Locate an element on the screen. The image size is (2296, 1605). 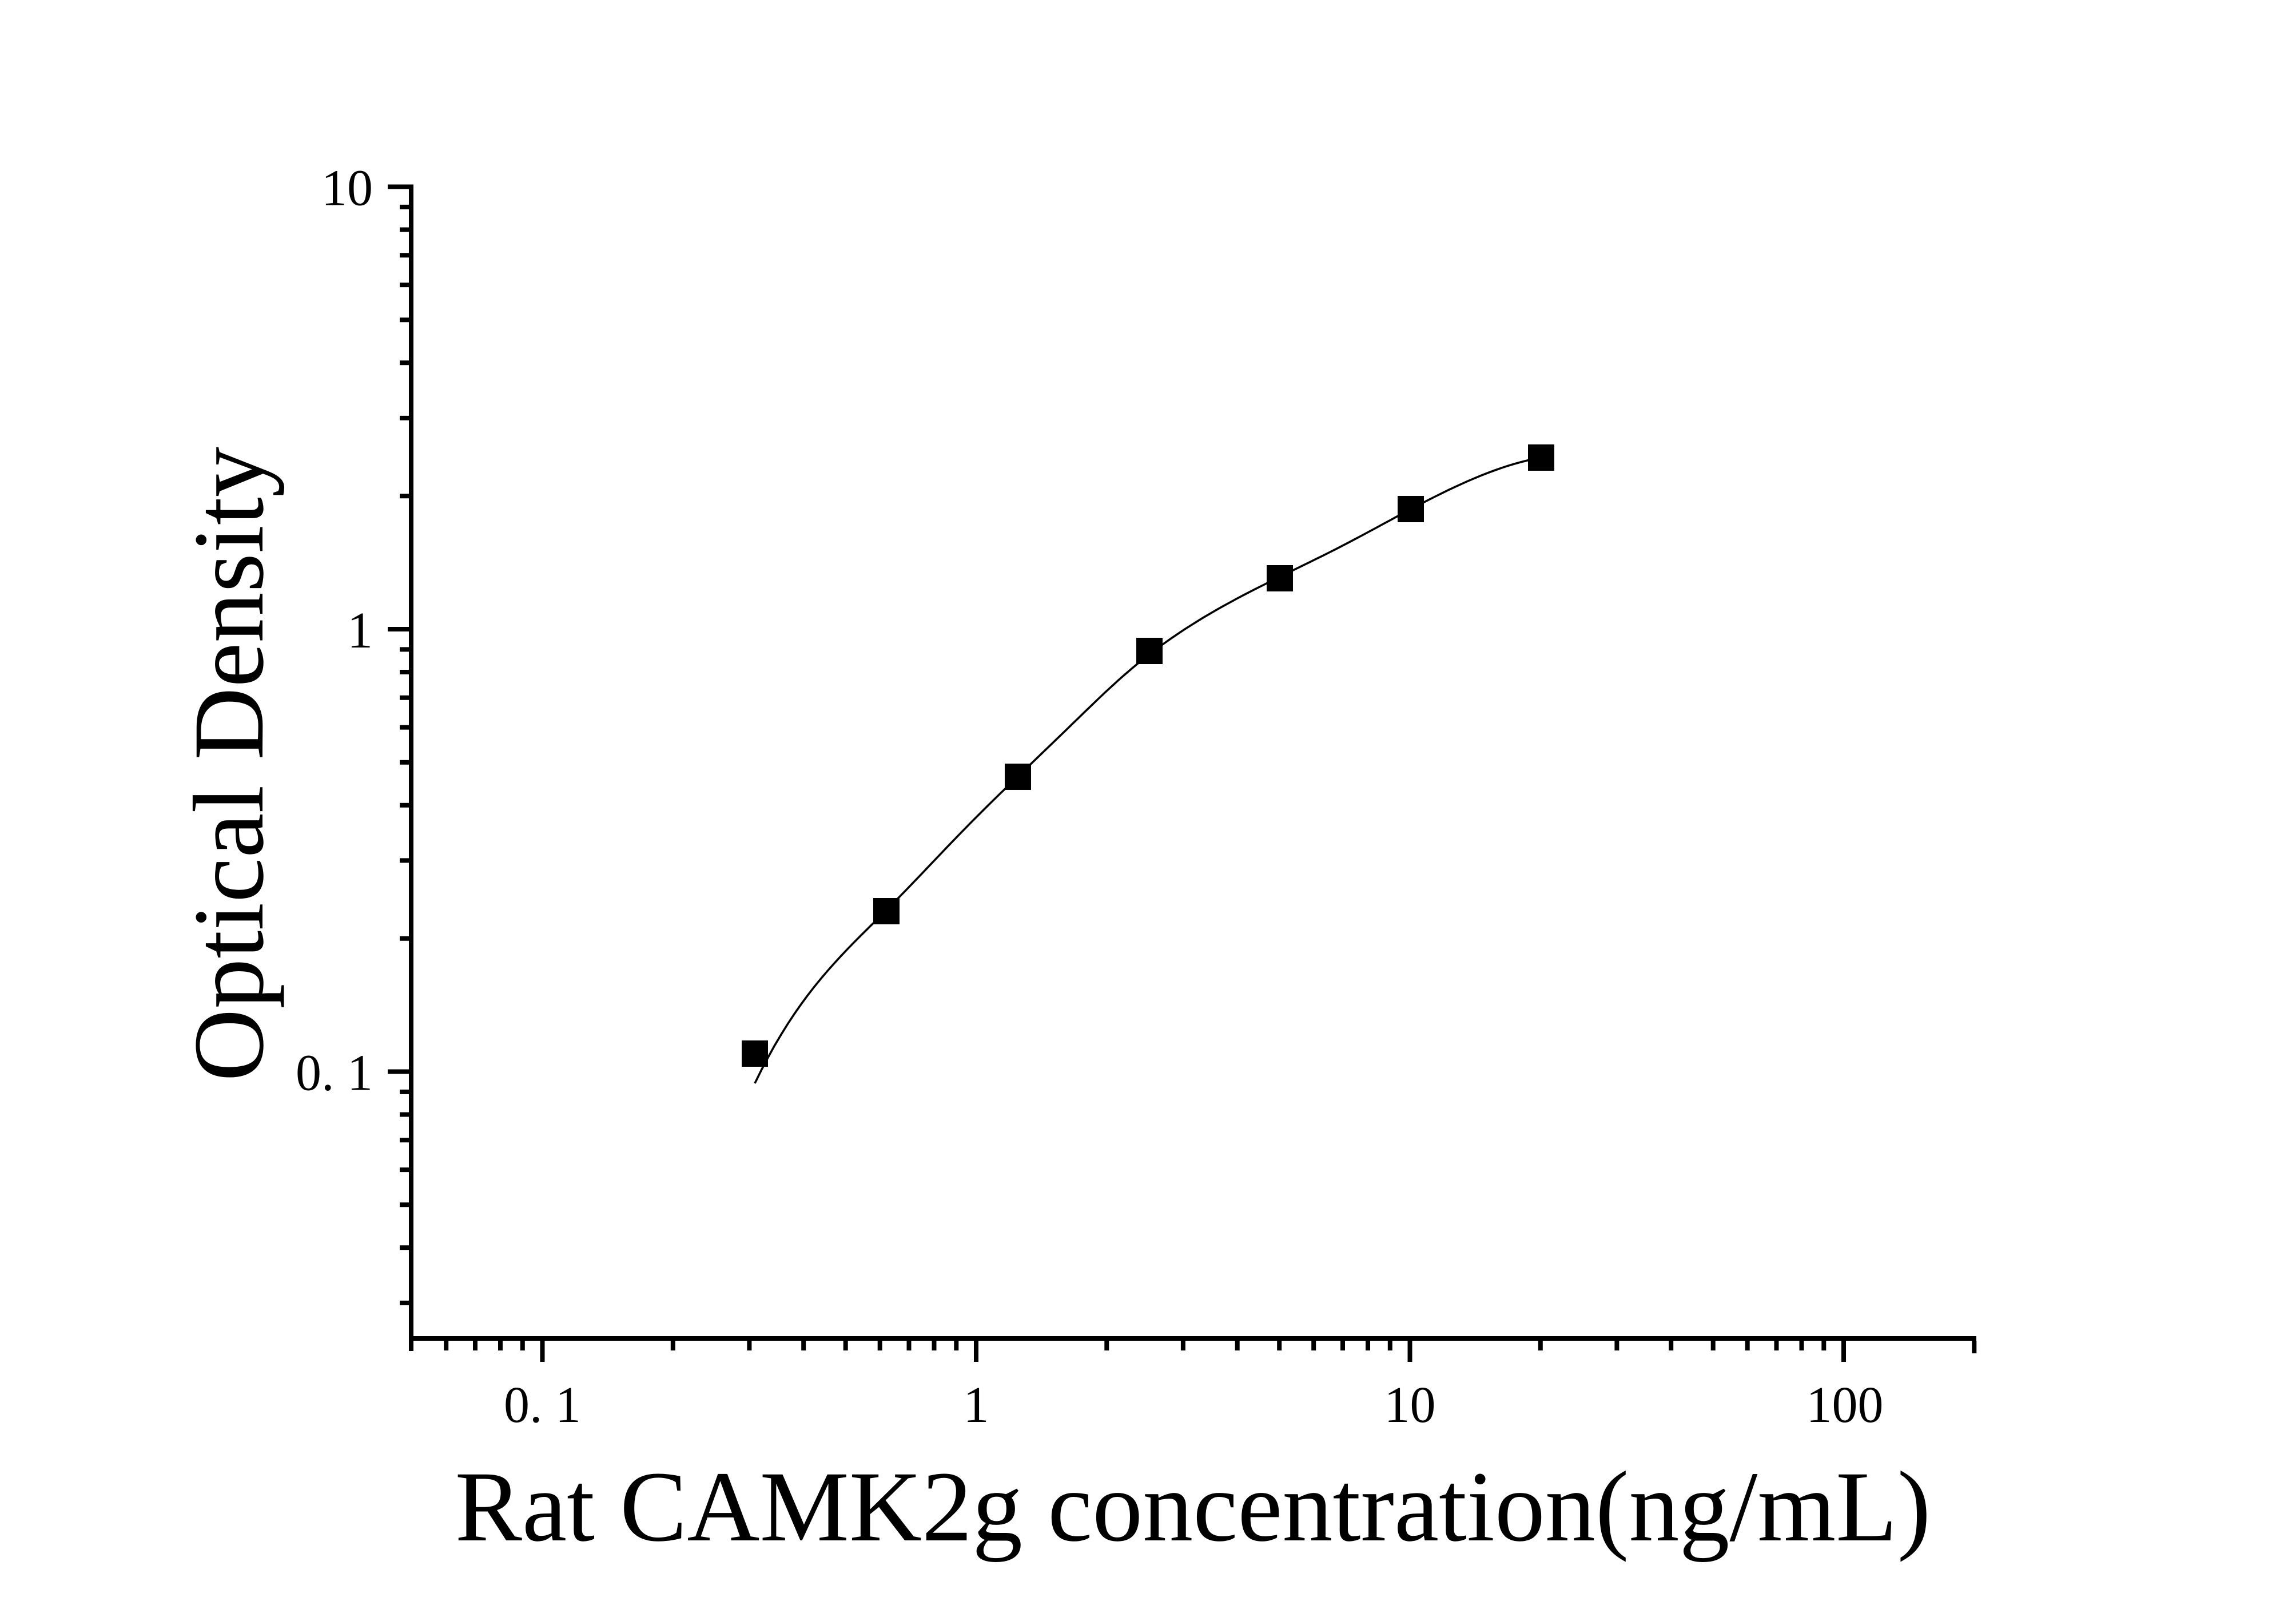
svg-text: Optical Density is located at coordinates (229, 764).